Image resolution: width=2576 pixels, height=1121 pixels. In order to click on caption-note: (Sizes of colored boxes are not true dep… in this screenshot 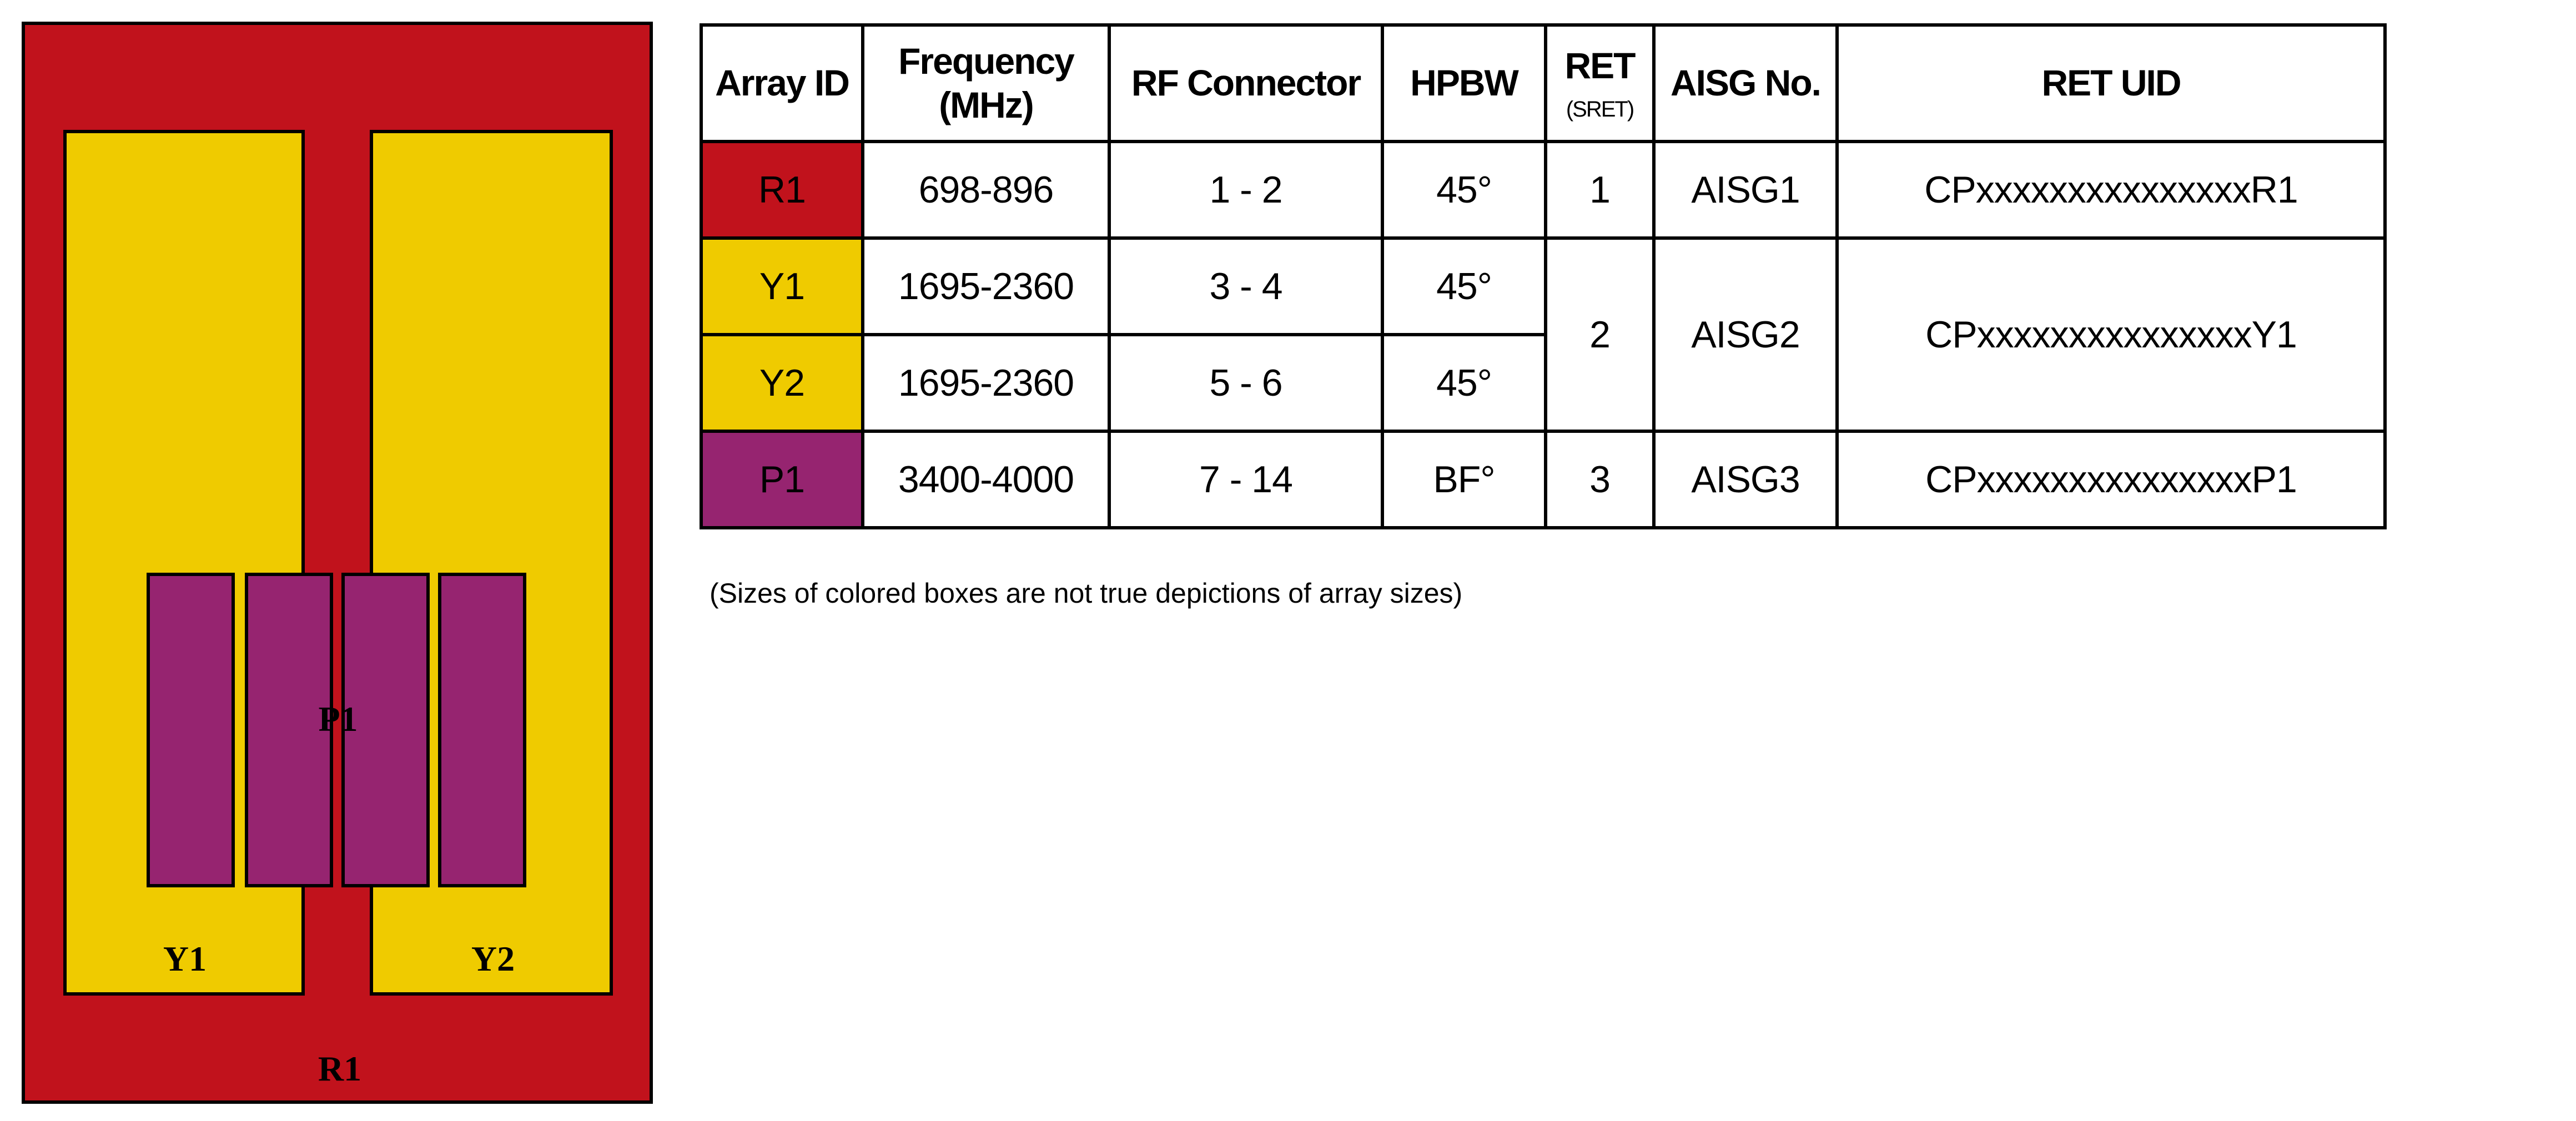, I will do `click(1086, 594)`.